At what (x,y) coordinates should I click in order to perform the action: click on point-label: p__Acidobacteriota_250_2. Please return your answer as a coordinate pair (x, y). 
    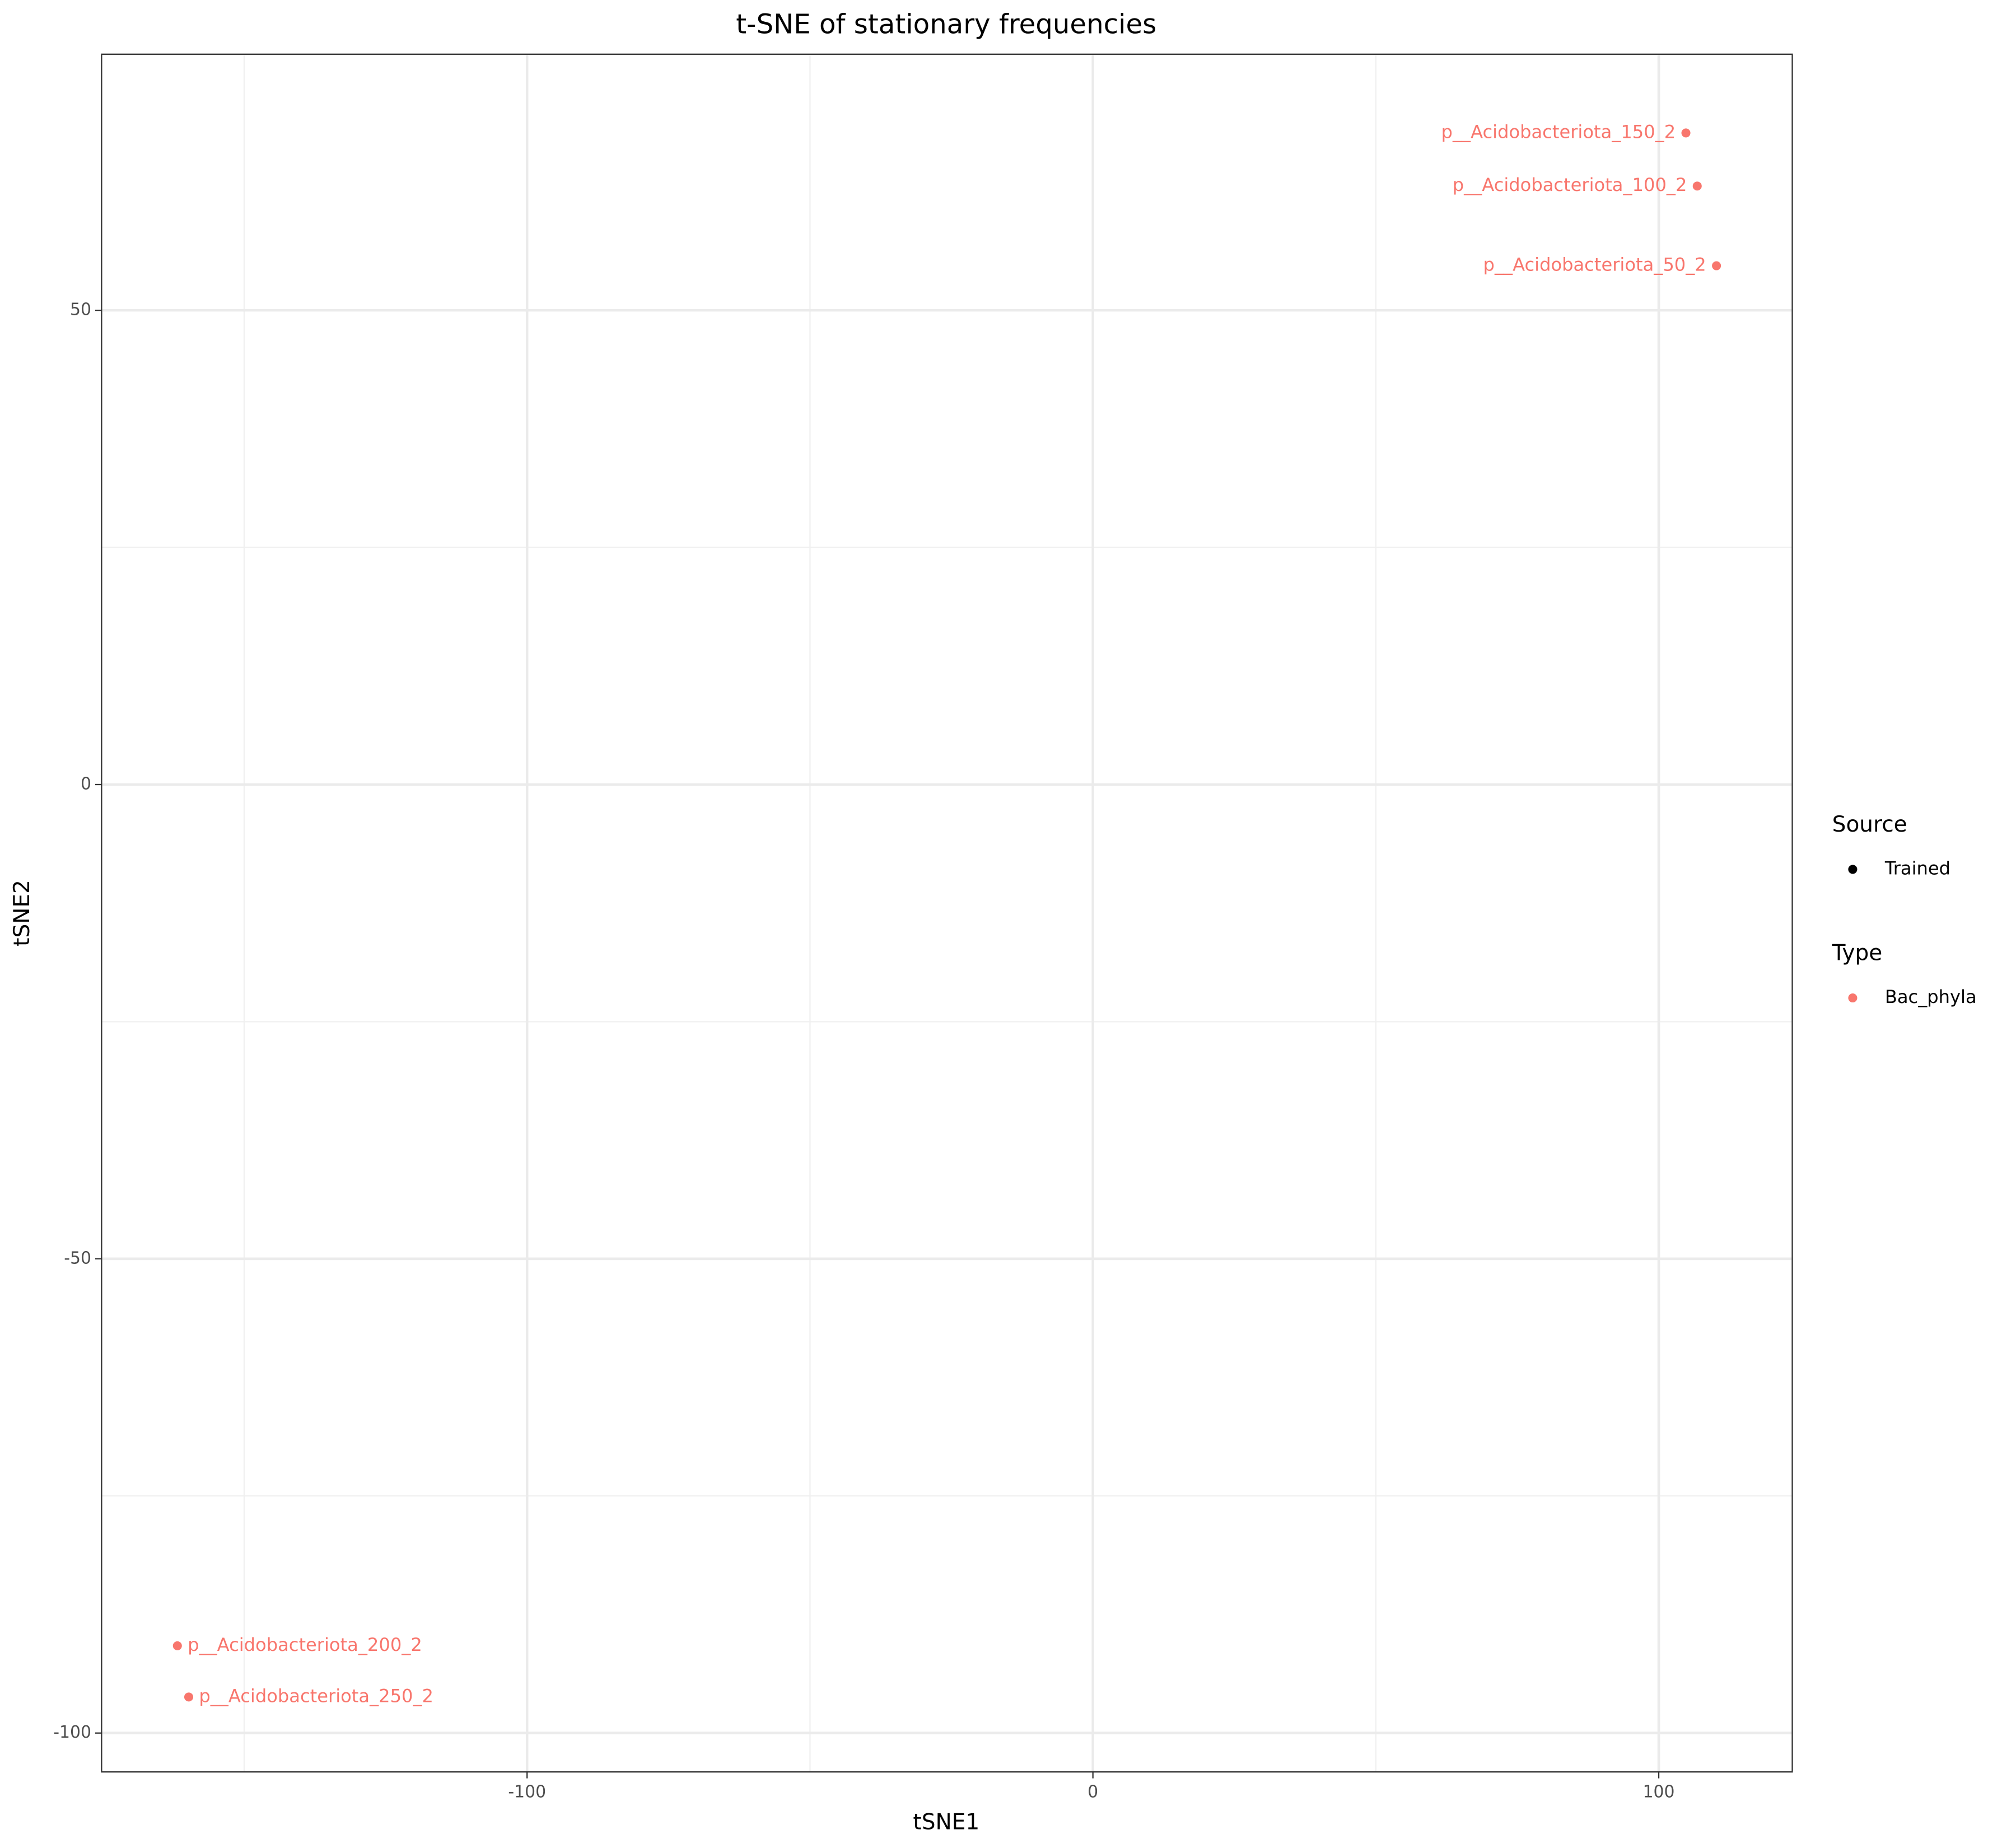
    Looking at the image, I should click on (316, 1696).